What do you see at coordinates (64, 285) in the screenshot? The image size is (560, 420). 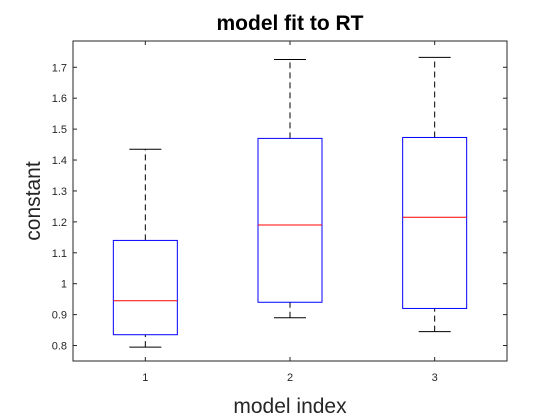 I see `y-tick-label: 1` at bounding box center [64, 285].